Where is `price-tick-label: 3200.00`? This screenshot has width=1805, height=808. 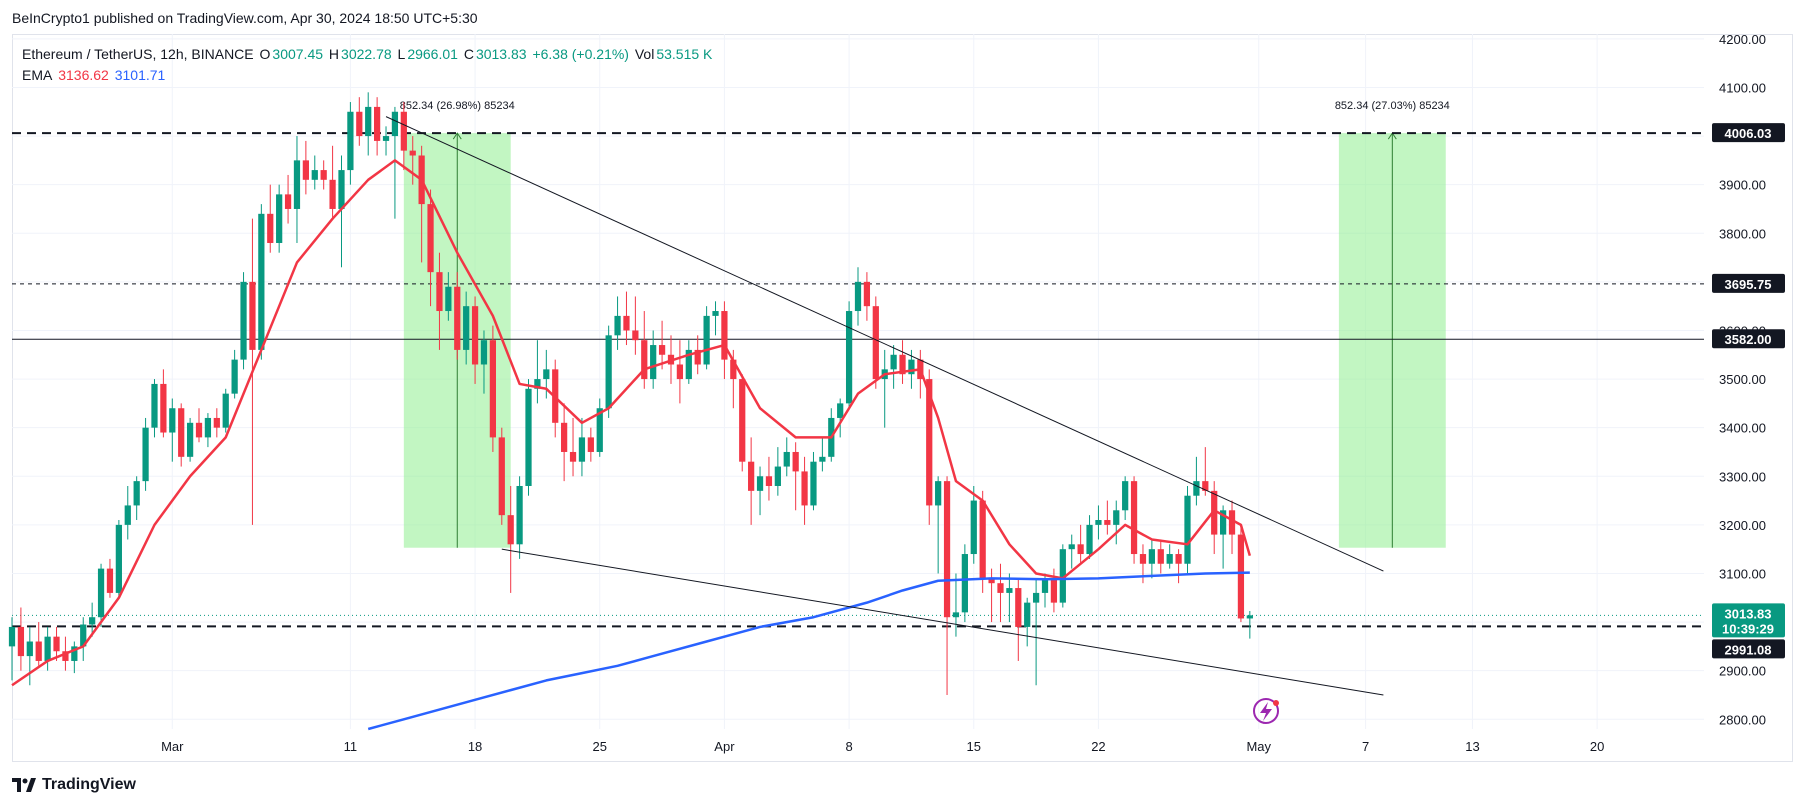 price-tick-label: 3200.00 is located at coordinates (1742, 525).